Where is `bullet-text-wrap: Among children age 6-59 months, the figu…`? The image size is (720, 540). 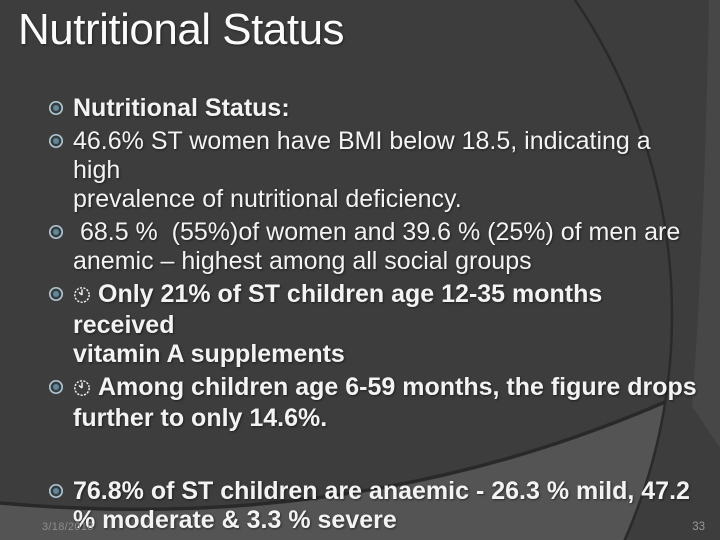 bullet-text-wrap: Among children age 6-59 months, the figu… is located at coordinates (385, 403).